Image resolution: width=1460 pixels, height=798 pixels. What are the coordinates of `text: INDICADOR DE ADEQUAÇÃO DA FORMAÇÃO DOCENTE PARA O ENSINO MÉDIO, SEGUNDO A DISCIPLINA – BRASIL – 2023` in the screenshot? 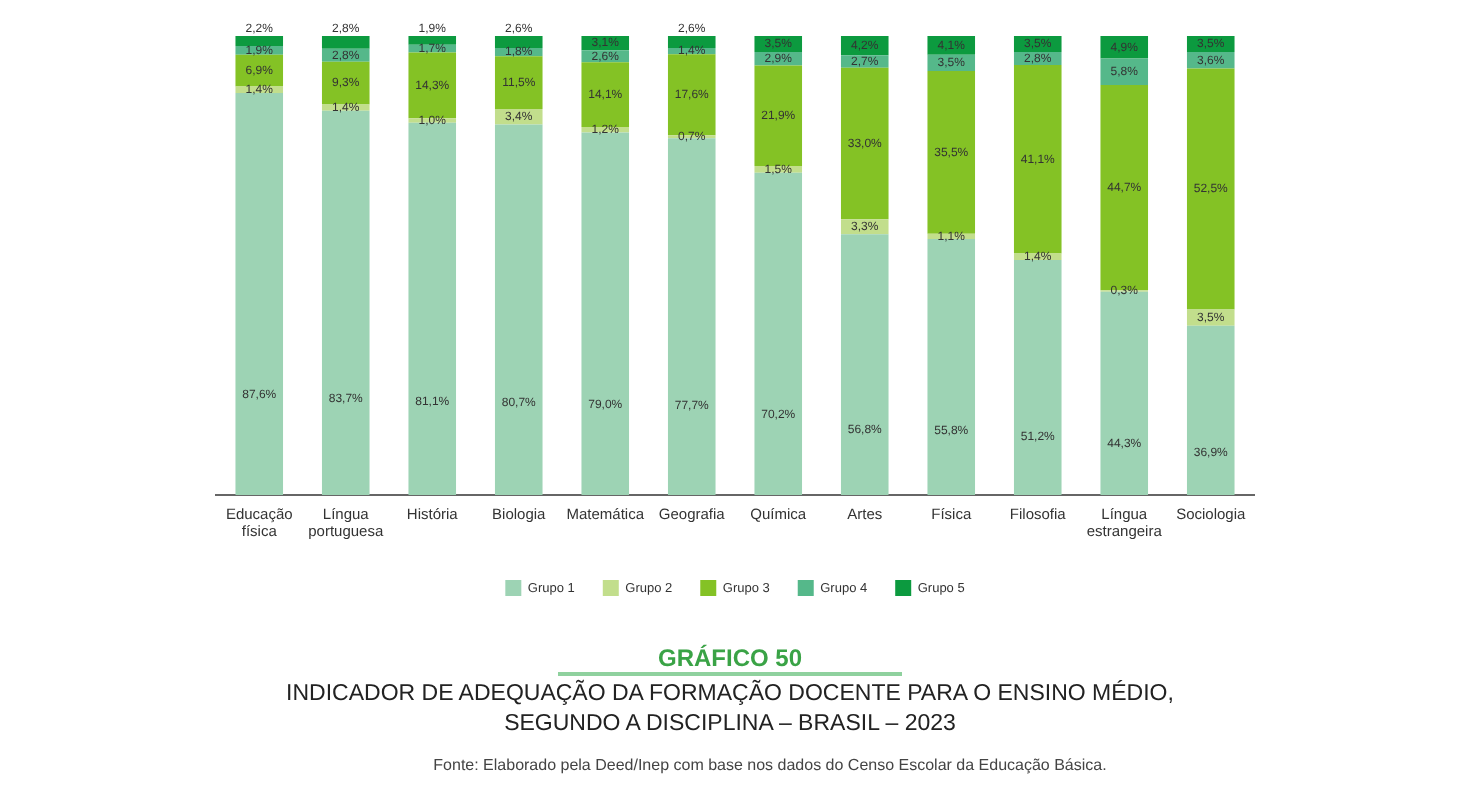 It's located at (730, 710).